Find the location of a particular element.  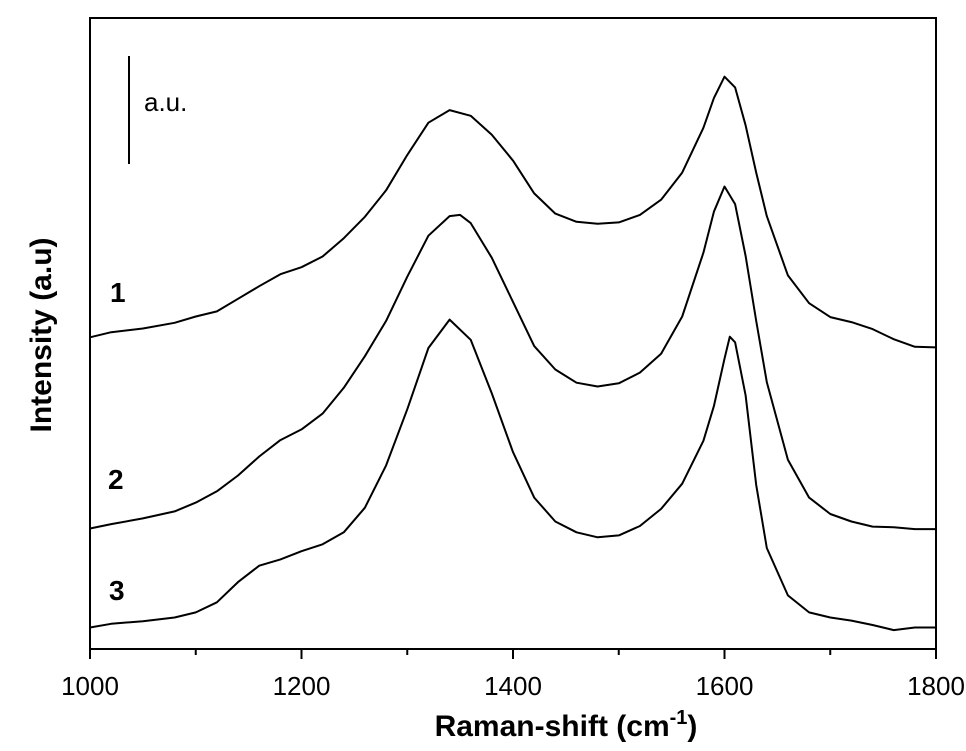

y-axis-title: Intensity (a.u) is located at coordinates (41, 334).